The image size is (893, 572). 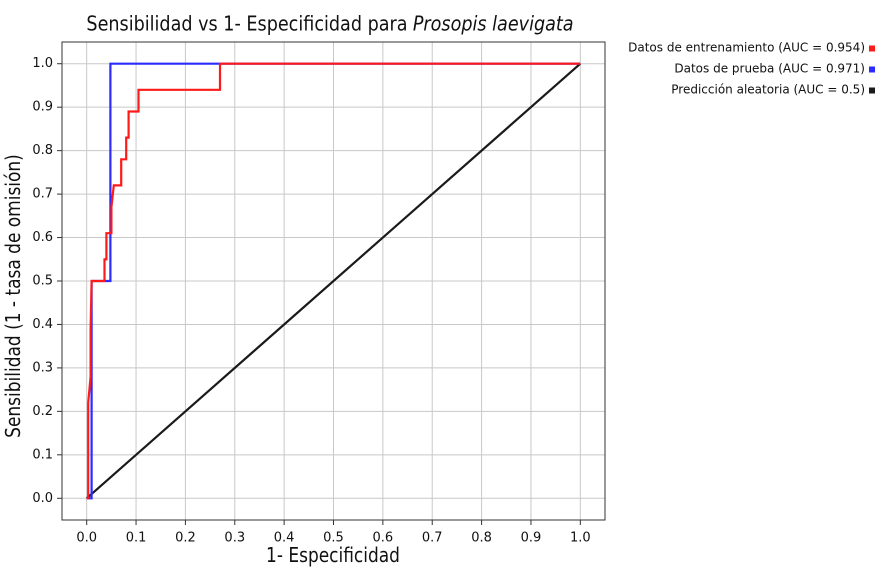 What do you see at coordinates (42, 324) in the screenshot?
I see `y-tick-label: 0.4` at bounding box center [42, 324].